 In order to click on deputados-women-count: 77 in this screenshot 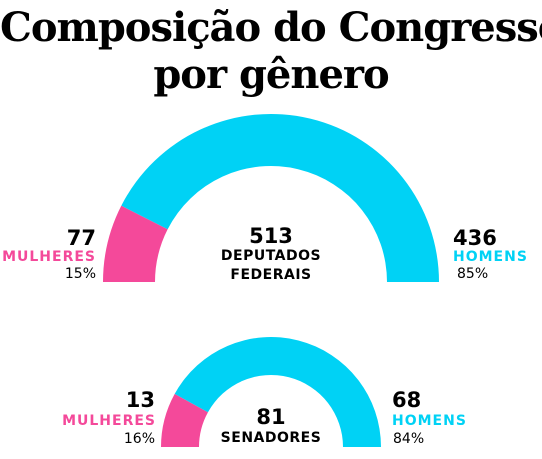, I will do `click(81, 238)`.